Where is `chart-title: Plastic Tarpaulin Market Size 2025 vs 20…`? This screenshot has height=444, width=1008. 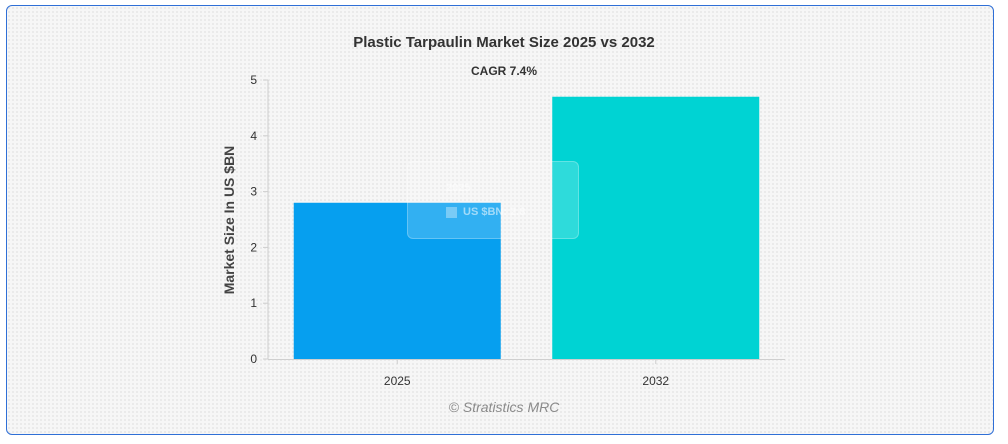
chart-title: Plastic Tarpaulin Market Size 2025 vs 20… is located at coordinates (504, 42).